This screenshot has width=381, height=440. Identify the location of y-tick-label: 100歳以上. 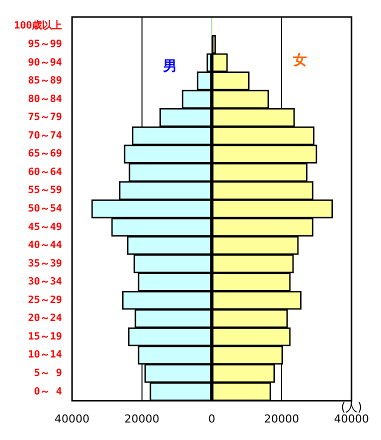
(38, 26).